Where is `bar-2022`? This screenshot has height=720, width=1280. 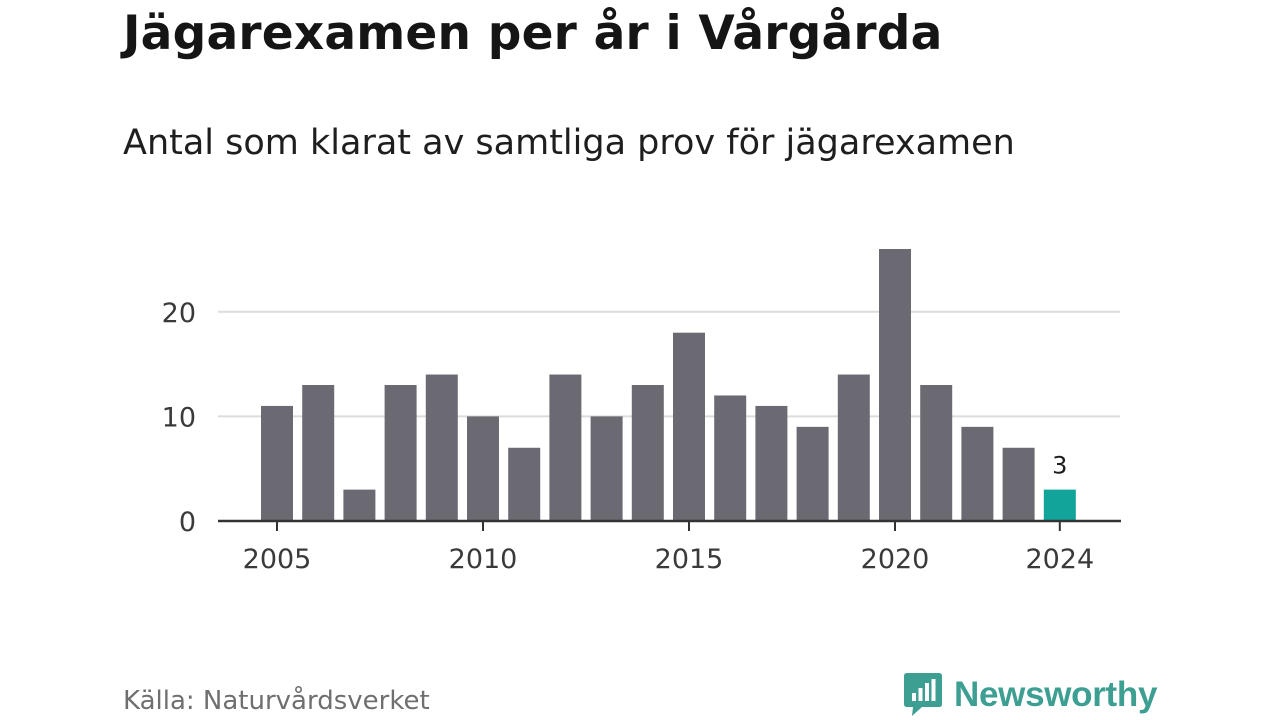 bar-2022 is located at coordinates (977, 473).